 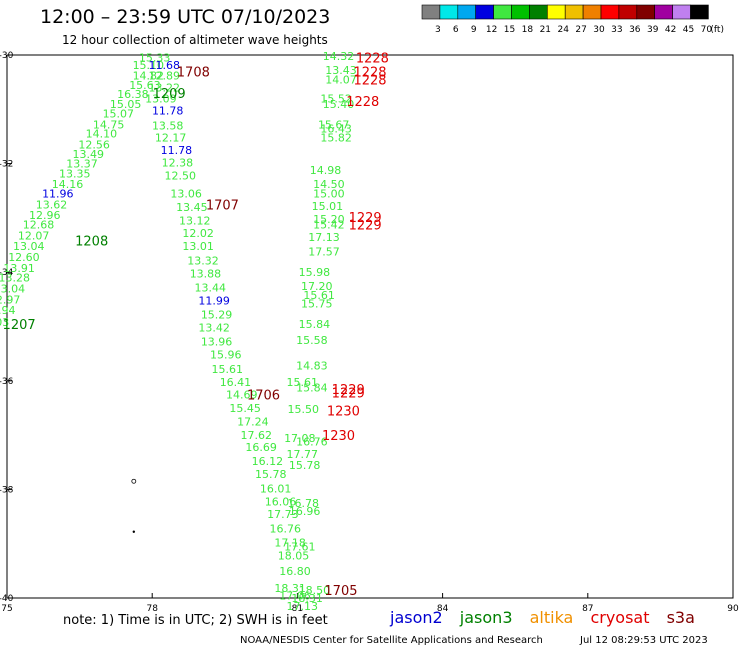 What do you see at coordinates (186, 193) in the screenshot?
I see `swh-value: 13.06` at bounding box center [186, 193].